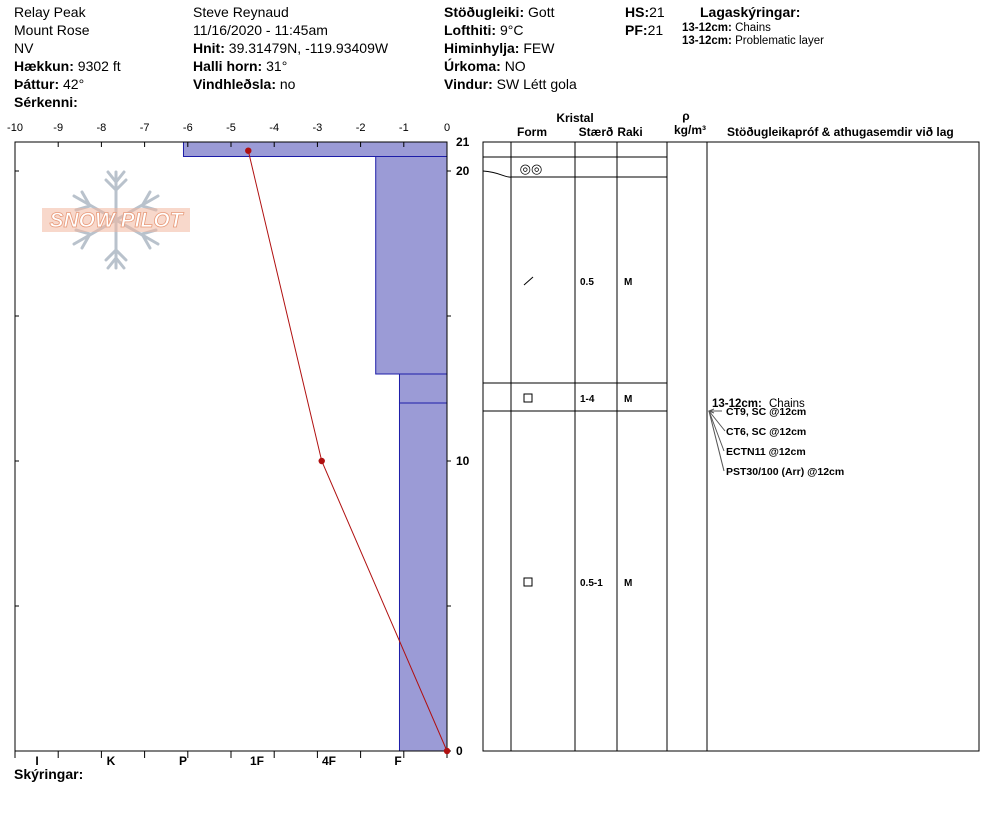  Describe the element at coordinates (277, 66) in the screenshot. I see `slope-value: 31°` at that location.